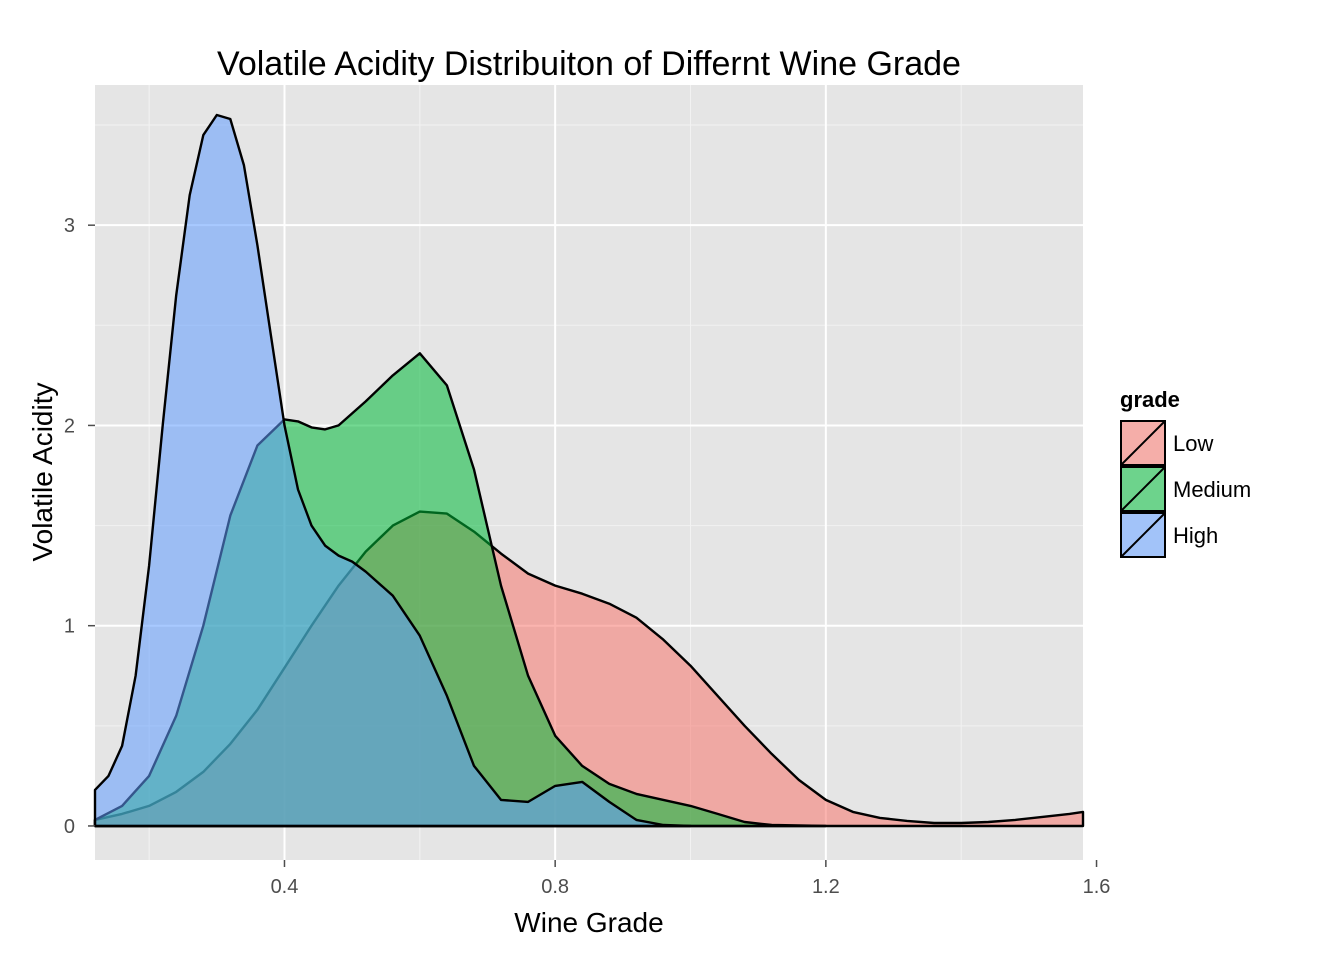  Describe the element at coordinates (1150, 399) in the screenshot. I see `legend-title: grade` at that location.